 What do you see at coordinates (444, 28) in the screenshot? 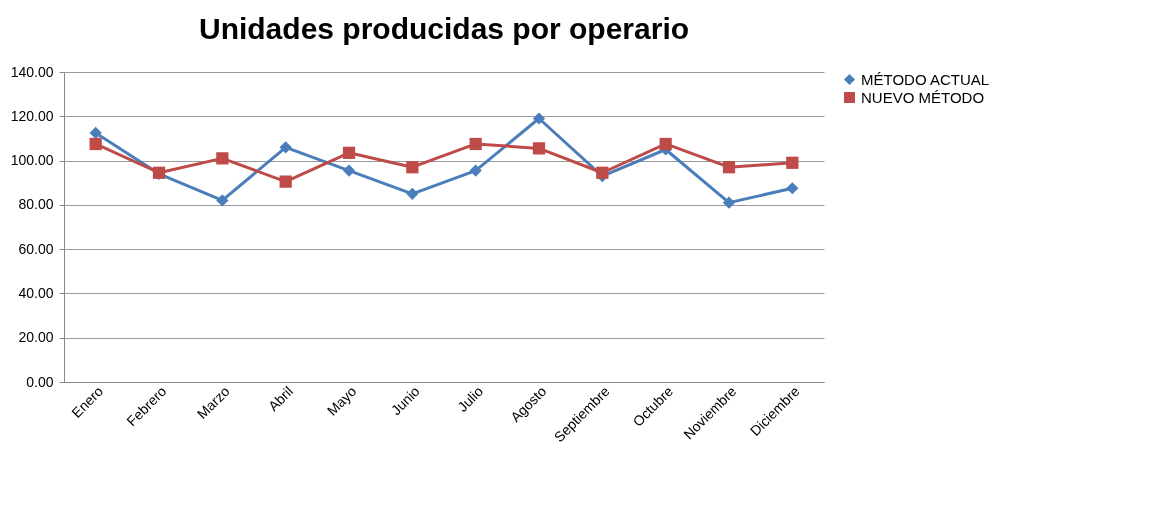
I see `chart-title: Unidades producidas por operario` at bounding box center [444, 28].